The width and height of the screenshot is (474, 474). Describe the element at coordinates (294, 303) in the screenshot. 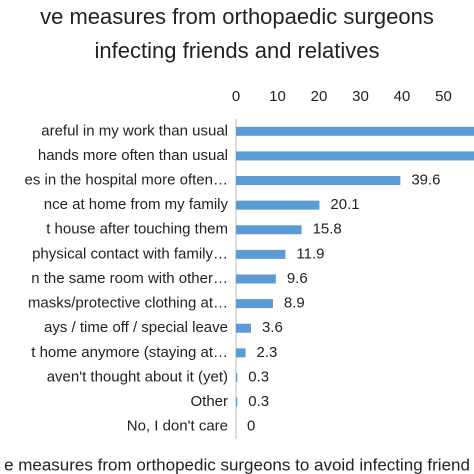

I see `value-label: 8.9` at that location.